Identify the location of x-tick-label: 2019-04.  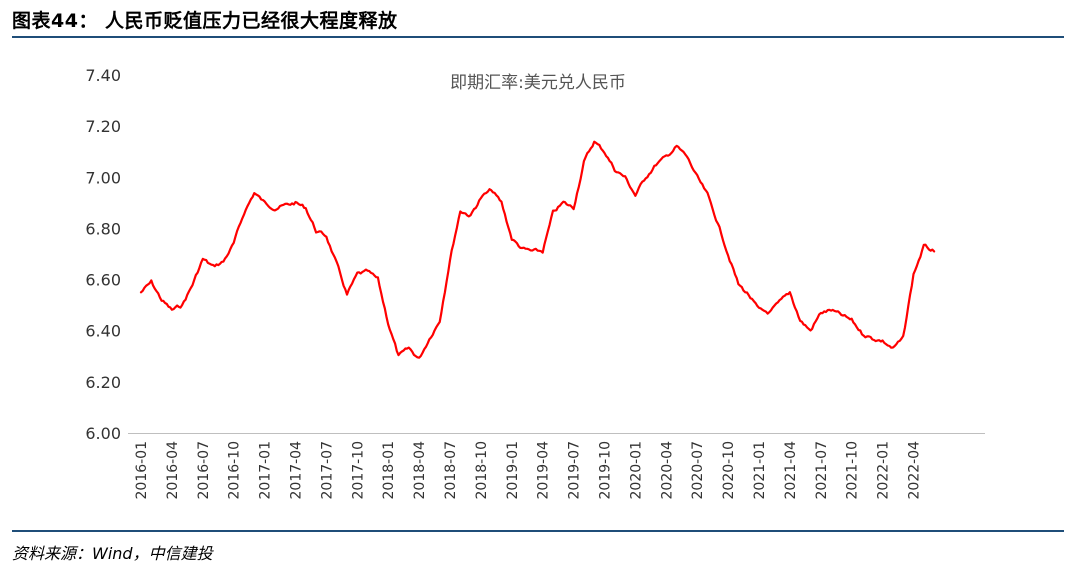
(544, 470).